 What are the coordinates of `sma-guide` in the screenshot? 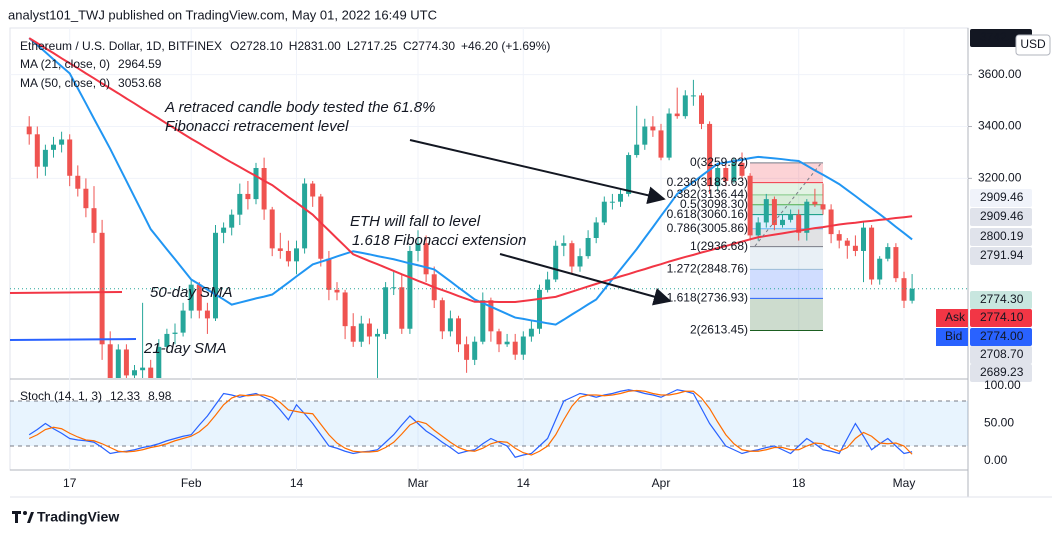 It's located at (66, 292).